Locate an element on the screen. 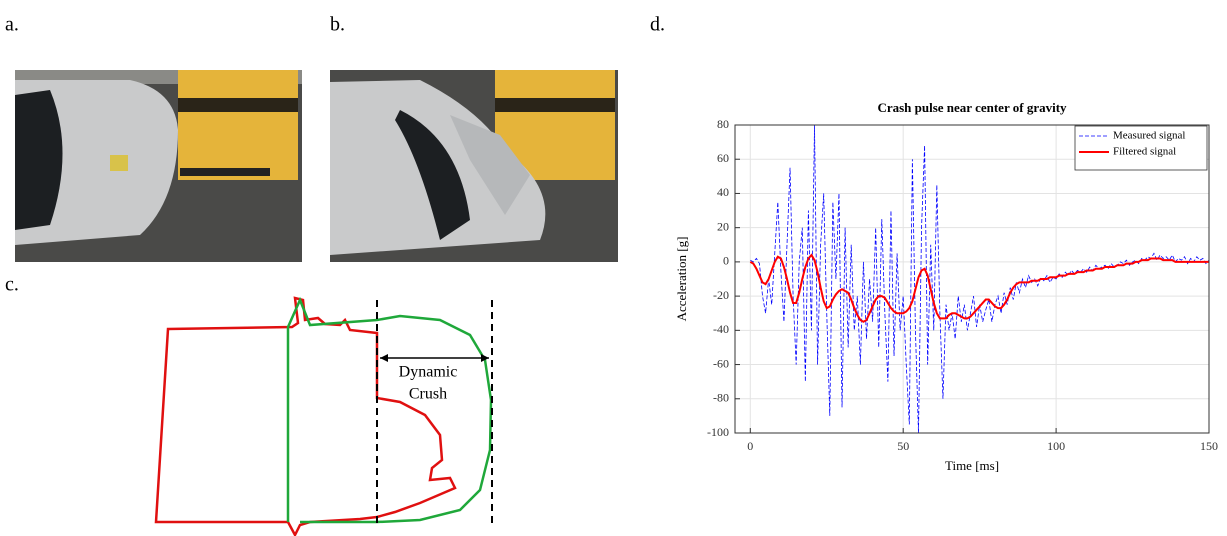  legend-box is located at coordinates (1141, 148).